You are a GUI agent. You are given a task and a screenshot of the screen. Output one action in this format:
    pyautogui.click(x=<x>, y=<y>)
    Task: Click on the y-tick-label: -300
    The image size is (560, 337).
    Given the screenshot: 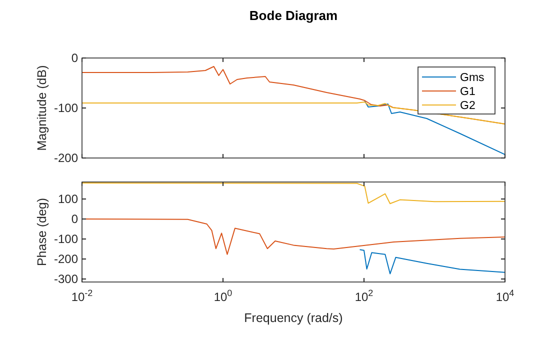 What is the action you would take?
    pyautogui.click(x=66, y=279)
    